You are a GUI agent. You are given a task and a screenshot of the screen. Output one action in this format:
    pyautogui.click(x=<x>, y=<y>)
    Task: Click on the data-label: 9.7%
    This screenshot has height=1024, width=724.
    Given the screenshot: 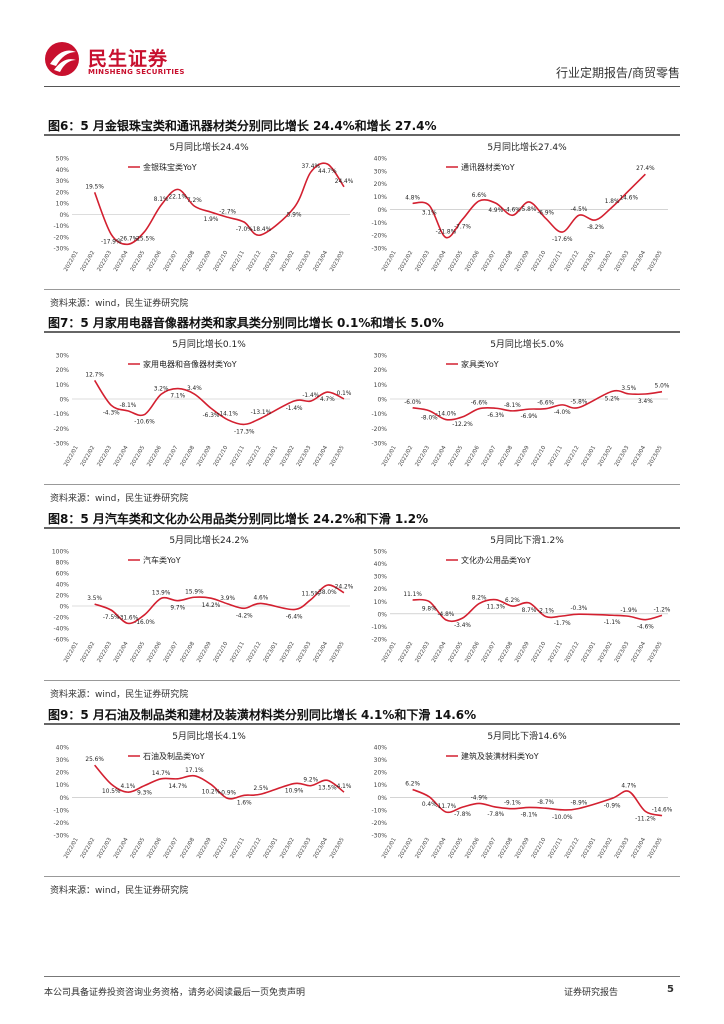 What is the action you would take?
    pyautogui.click(x=177, y=609)
    